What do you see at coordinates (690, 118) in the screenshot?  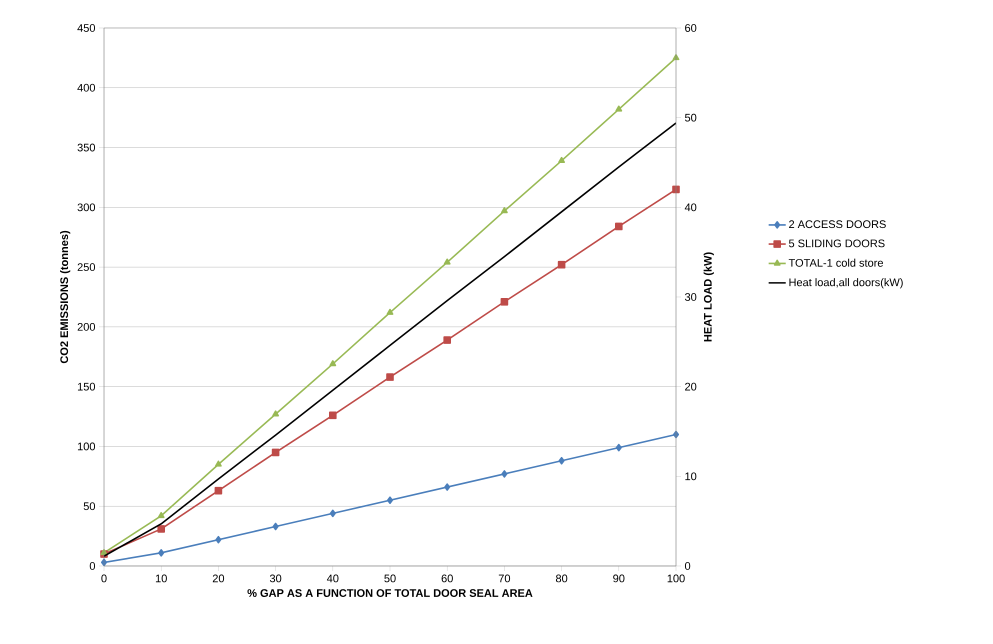 I see `y2-tick-label: 50` at bounding box center [690, 118].